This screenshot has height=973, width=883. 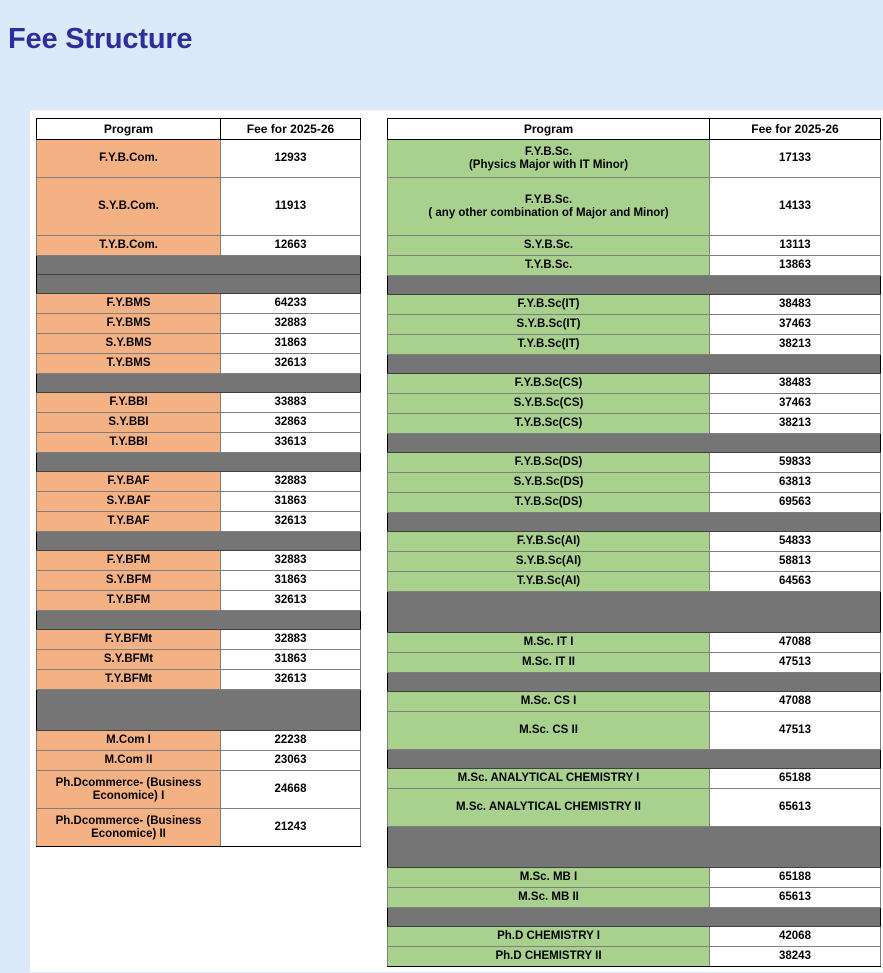 What do you see at coordinates (198, 442) in the screenshot?
I see `table-row: T.Y.BBI 33613` at bounding box center [198, 442].